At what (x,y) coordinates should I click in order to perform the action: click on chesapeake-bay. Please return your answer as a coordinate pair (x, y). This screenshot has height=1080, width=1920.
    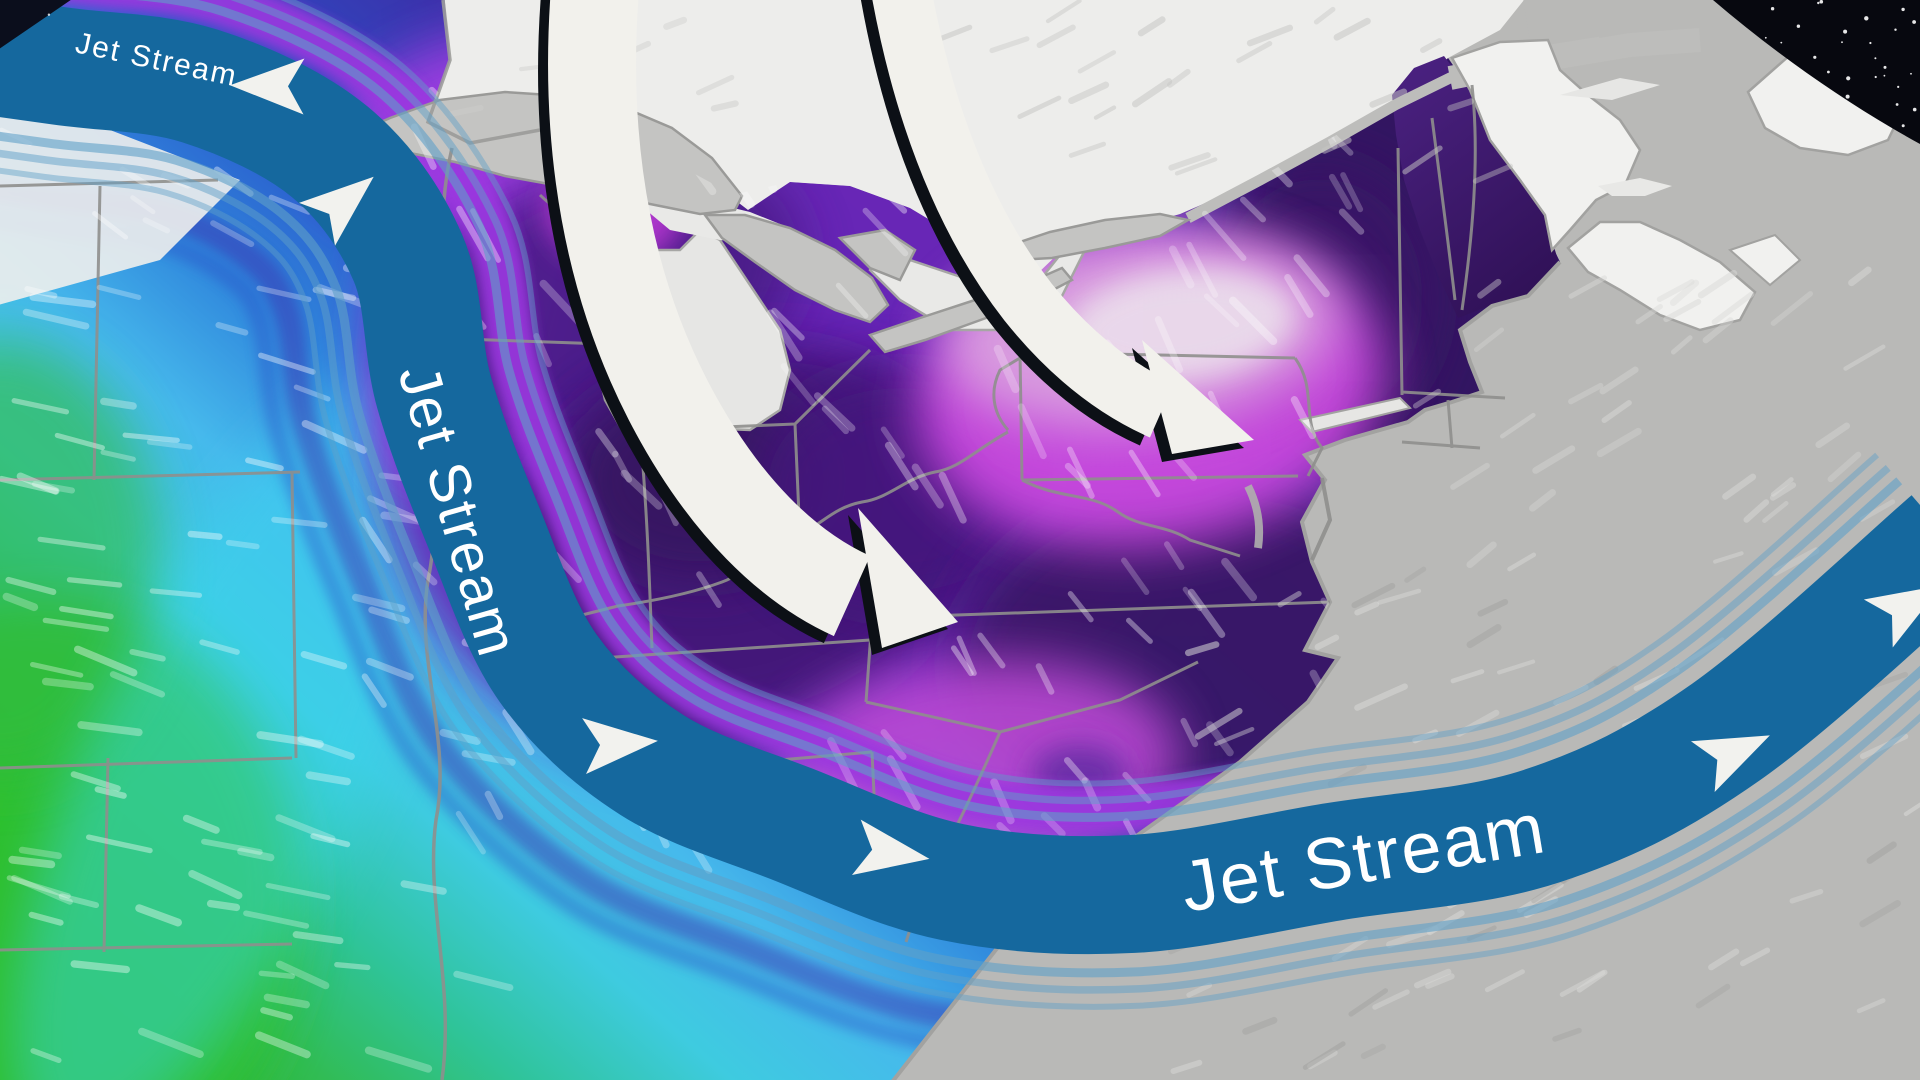
    Looking at the image, I should click on (1254, 516).